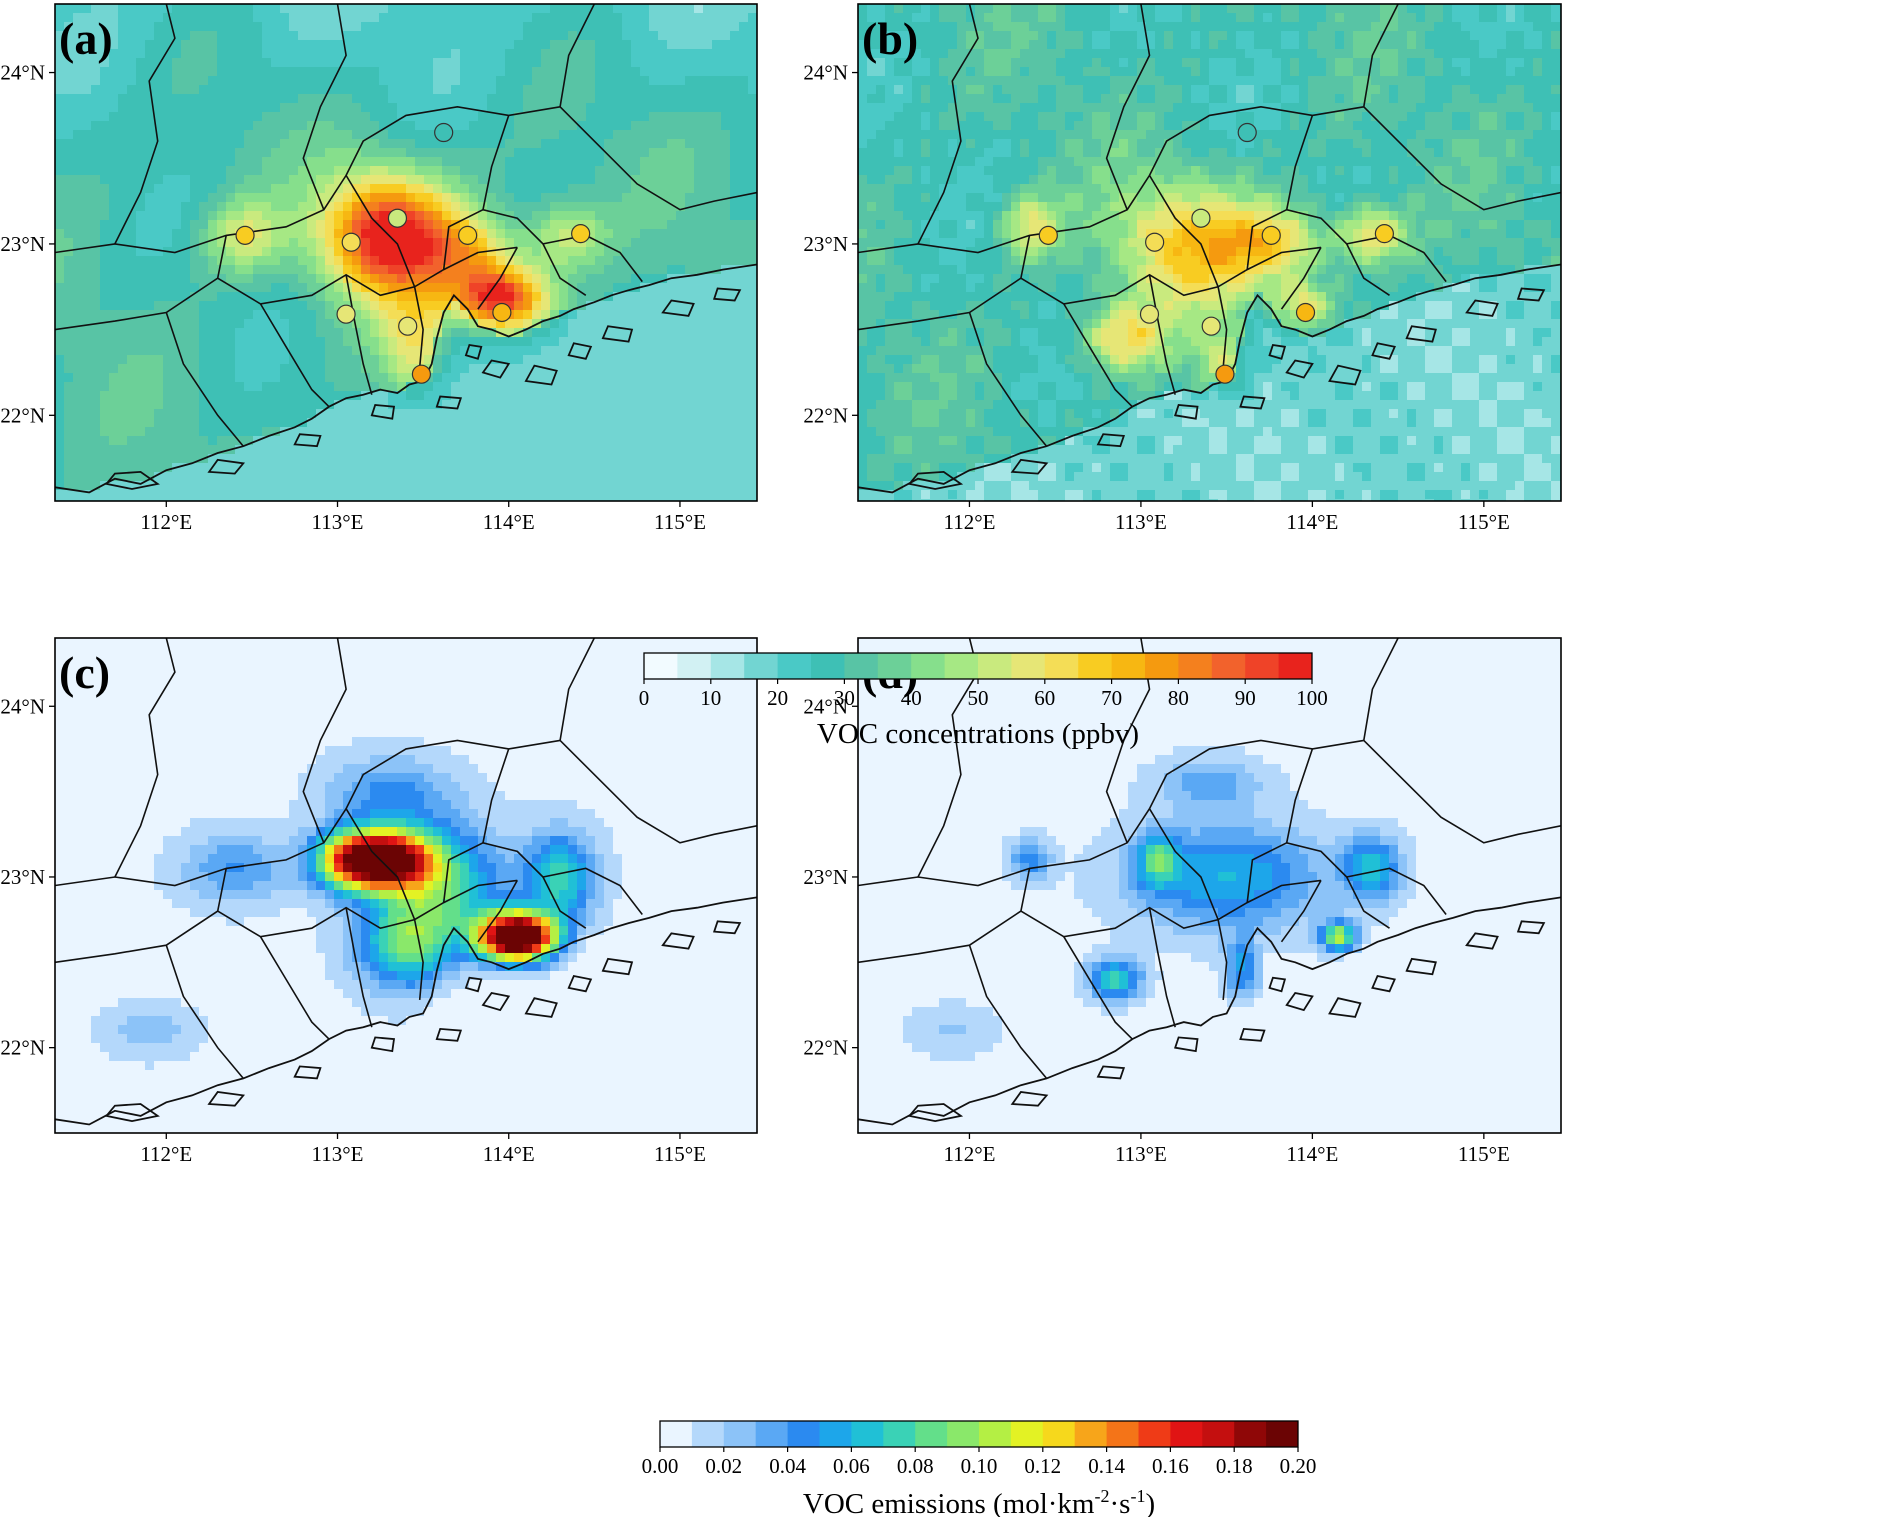 Image resolution: width=1895 pixels, height=1517 pixels. I want to click on lat-tick-label: 22°N, so click(22, 415).